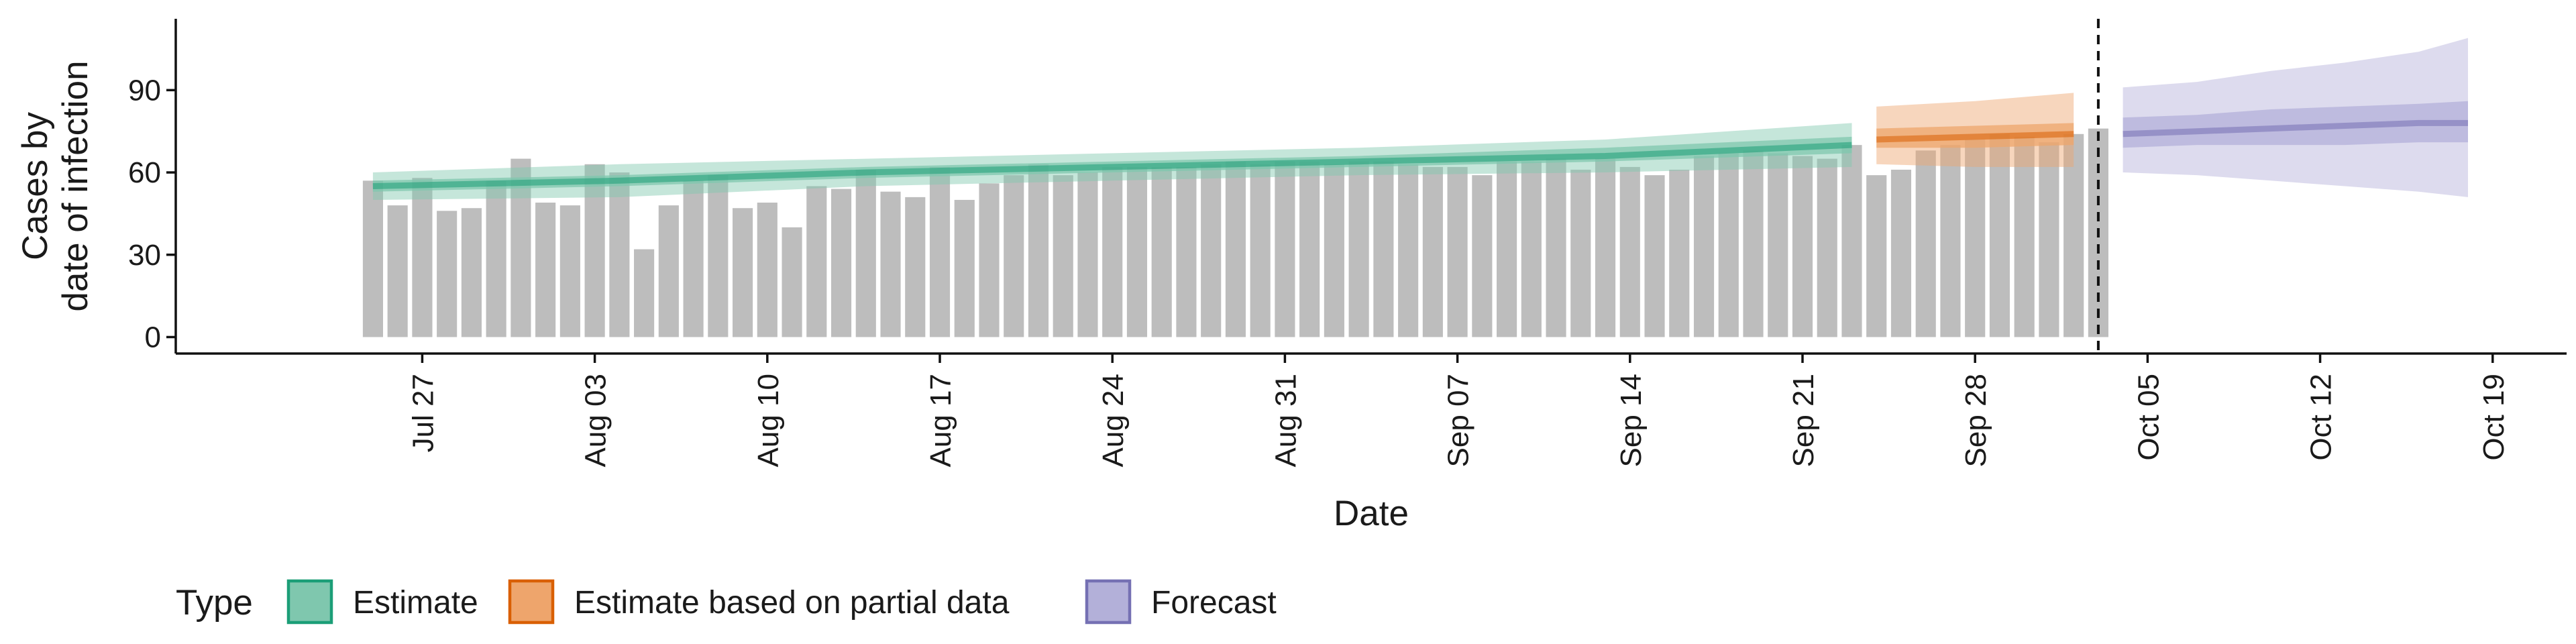 Image resolution: width=2576 pixels, height=644 pixels. Describe the element at coordinates (1458, 420) in the screenshot. I see `x-tick-label: Sep 07` at that location.